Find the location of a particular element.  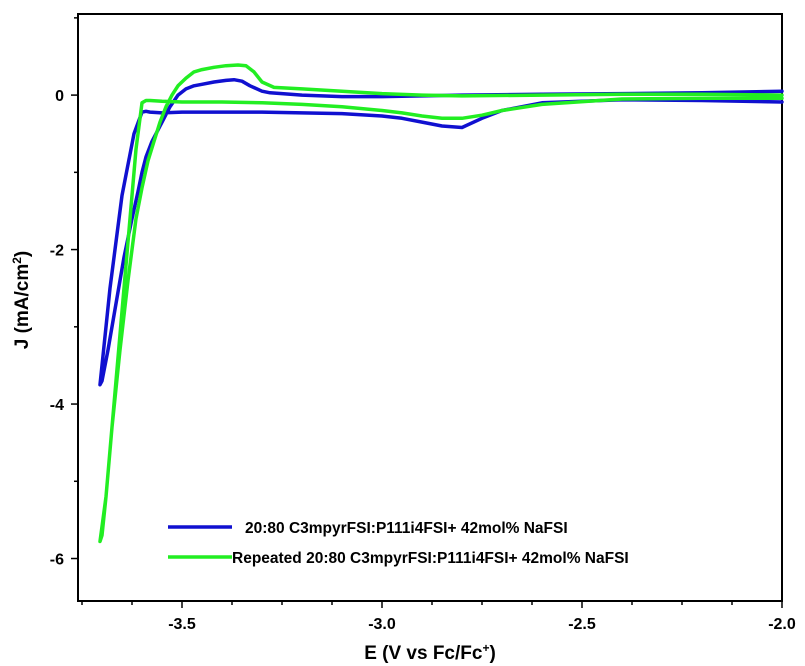

x-tick-label: -2.5 is located at coordinates (582, 624).